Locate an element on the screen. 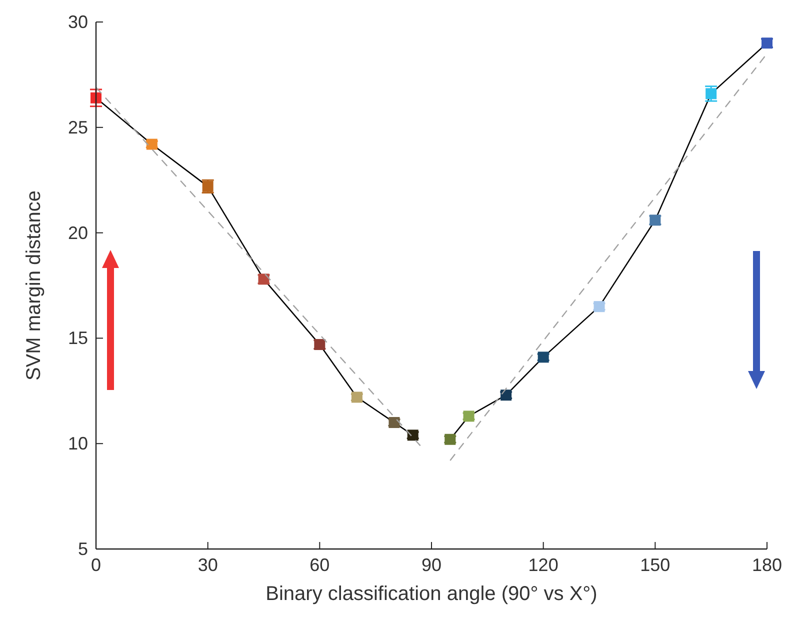  x-tick-label: 150 is located at coordinates (655, 565).